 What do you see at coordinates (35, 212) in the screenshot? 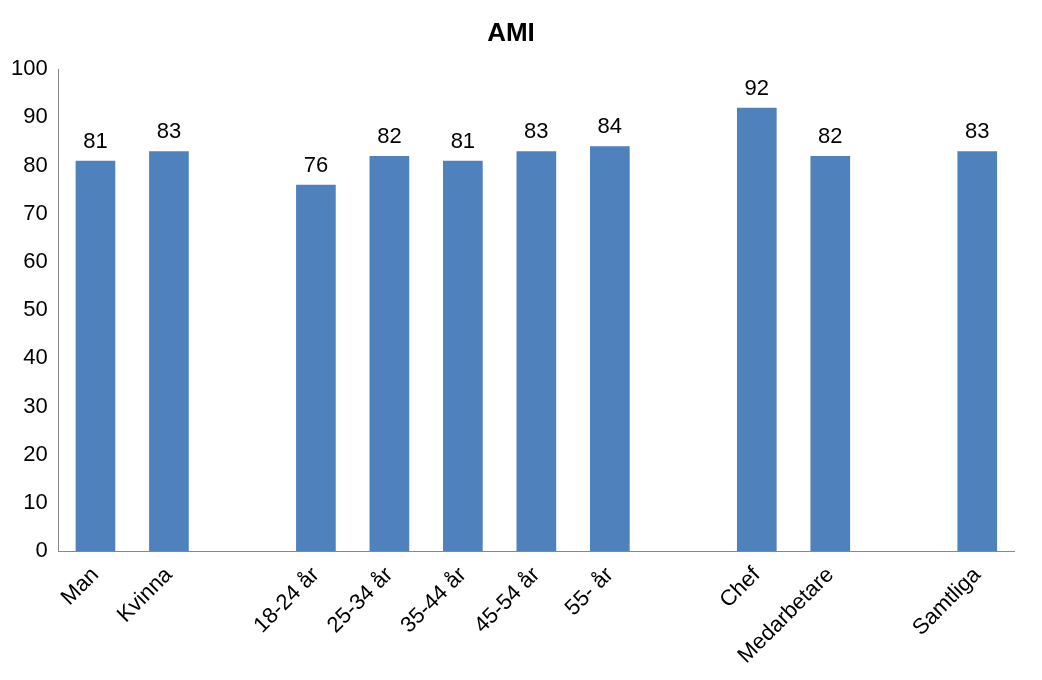
I see `y-tick-label: 70` at bounding box center [35, 212].